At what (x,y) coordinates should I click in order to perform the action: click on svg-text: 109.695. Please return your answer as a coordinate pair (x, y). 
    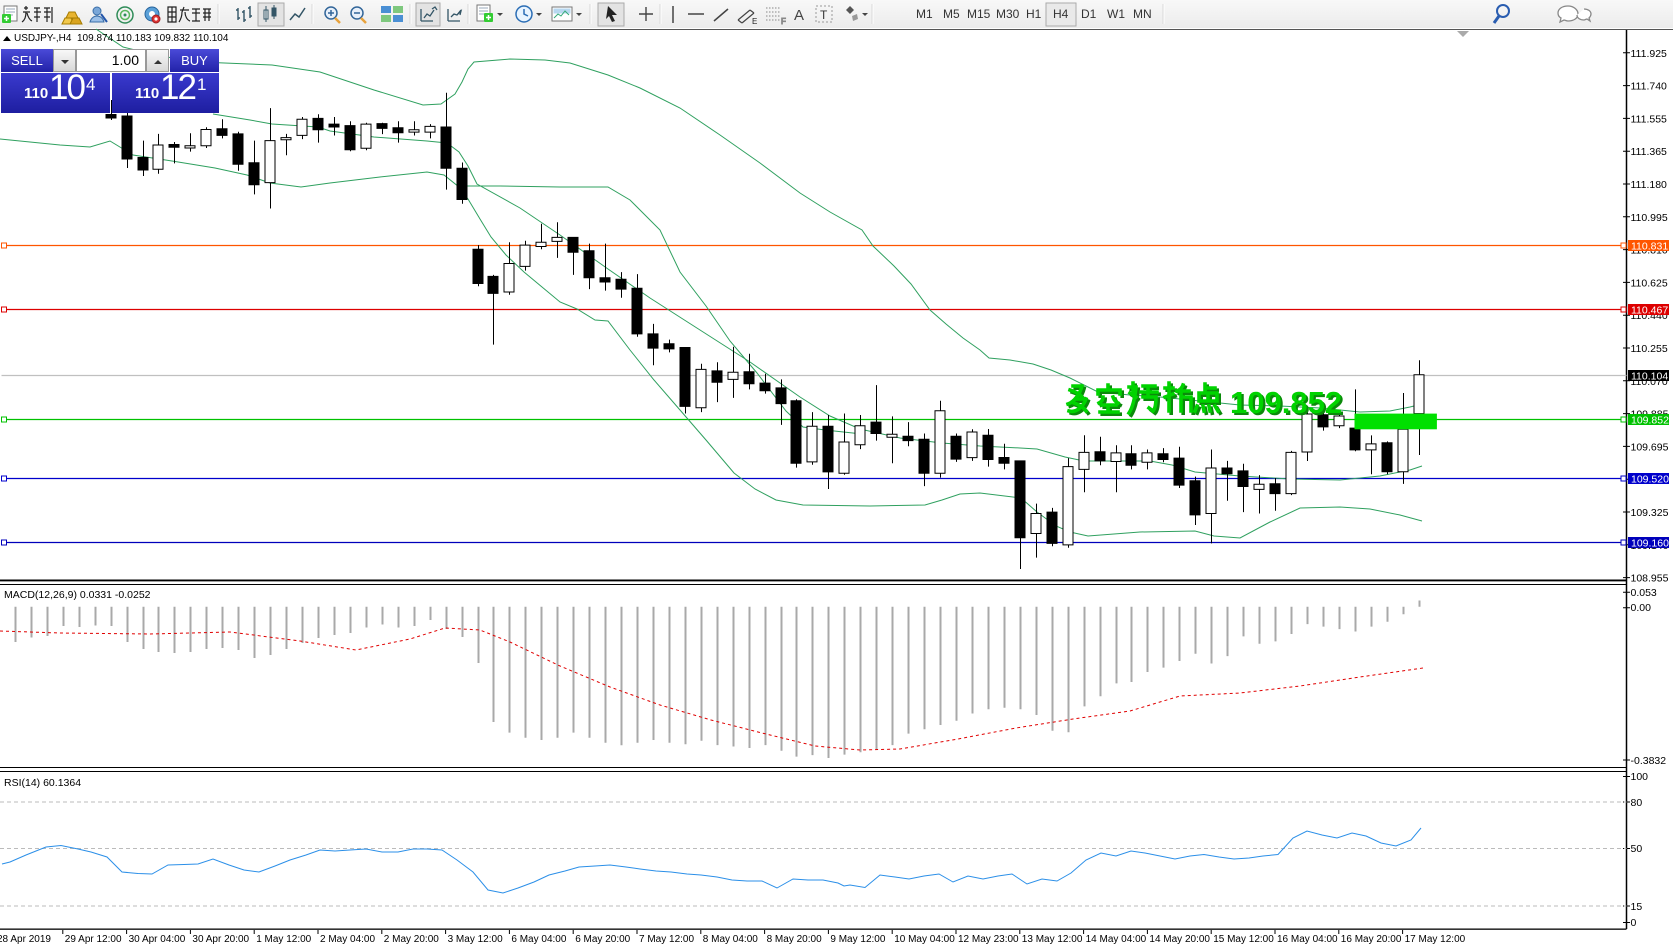
    Looking at the image, I should click on (1650, 447).